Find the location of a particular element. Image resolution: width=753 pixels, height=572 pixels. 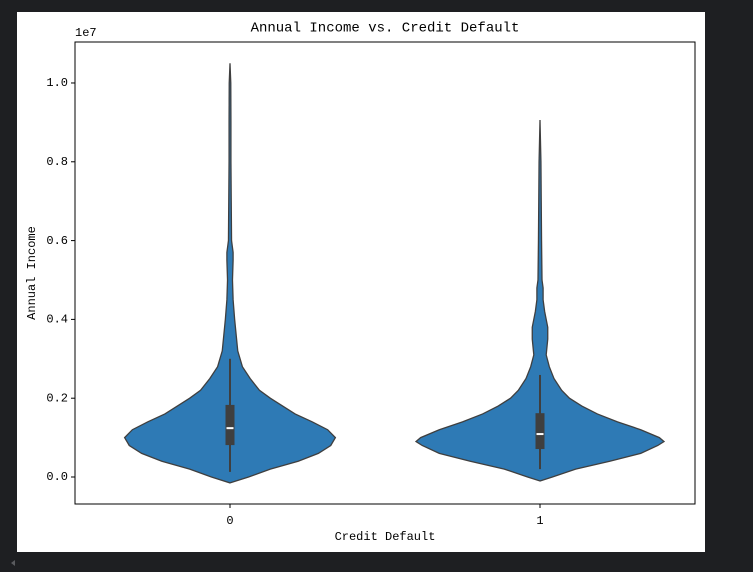

y-tick-label: 0.6 is located at coordinates (57, 241).